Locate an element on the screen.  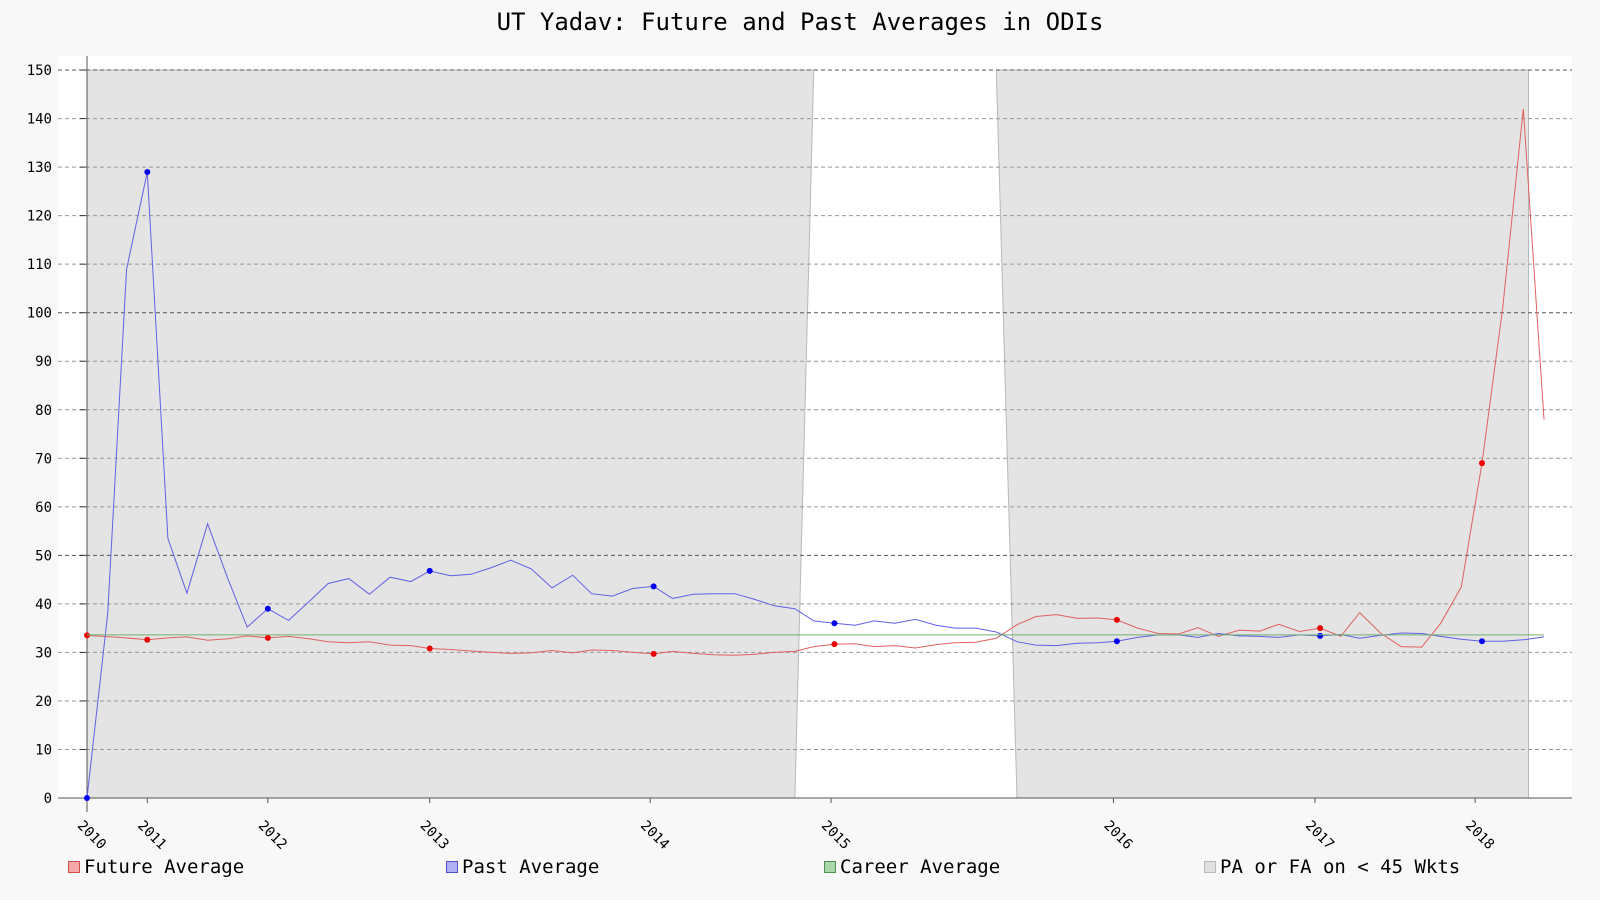
y-tick-label-110: 110 is located at coordinates (39, 265).